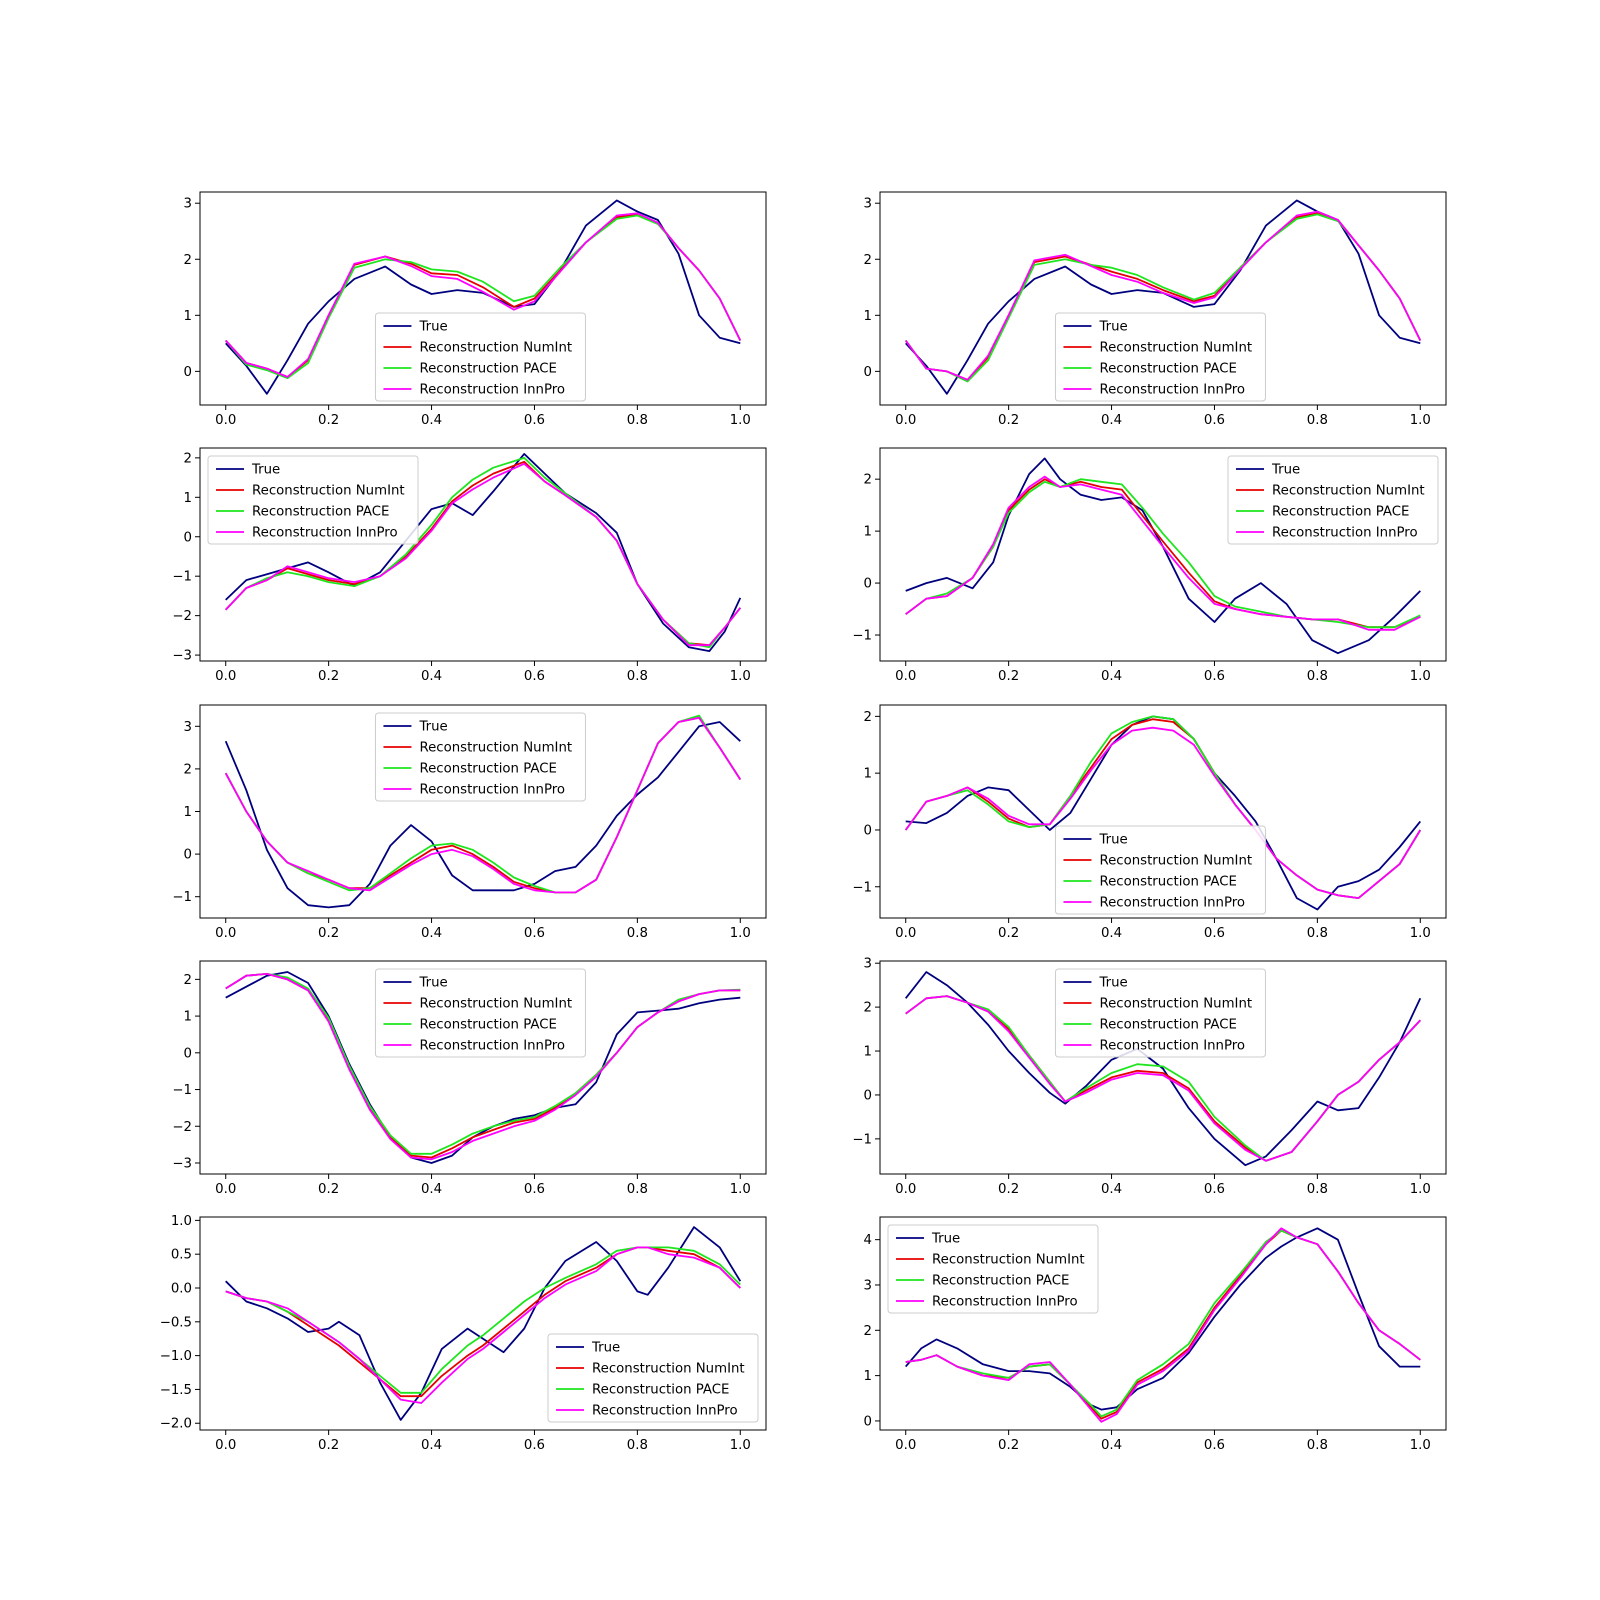  Describe the element at coordinates (176, 1356) in the screenshot. I see `y-tick-label: −1.0` at that location.